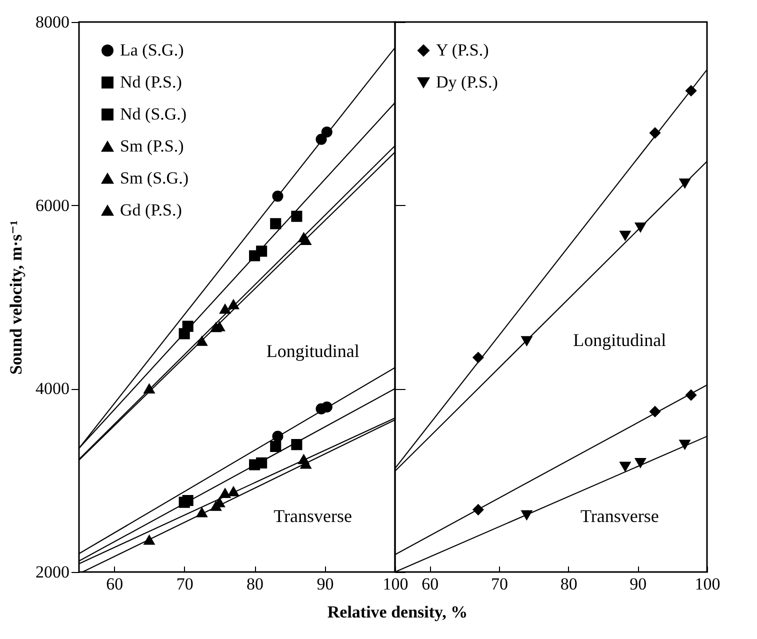 Image resolution: width=757 pixels, height=639 pixels. Describe the element at coordinates (397, 612) in the screenshot. I see `x-axis-title: Relative density, %` at that location.